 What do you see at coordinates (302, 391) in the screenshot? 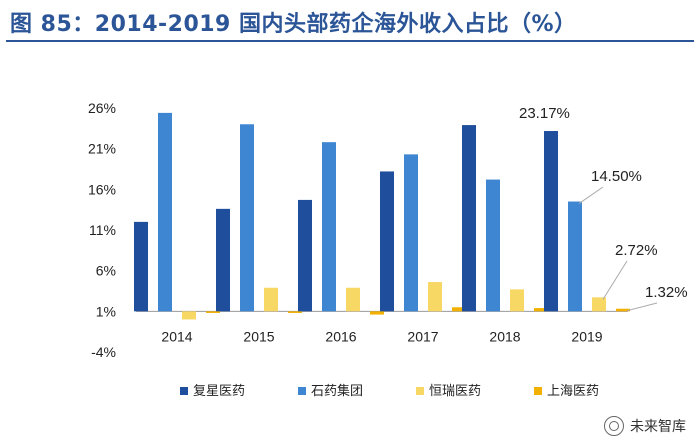
I see `legend-swatch-石药集团` at bounding box center [302, 391].